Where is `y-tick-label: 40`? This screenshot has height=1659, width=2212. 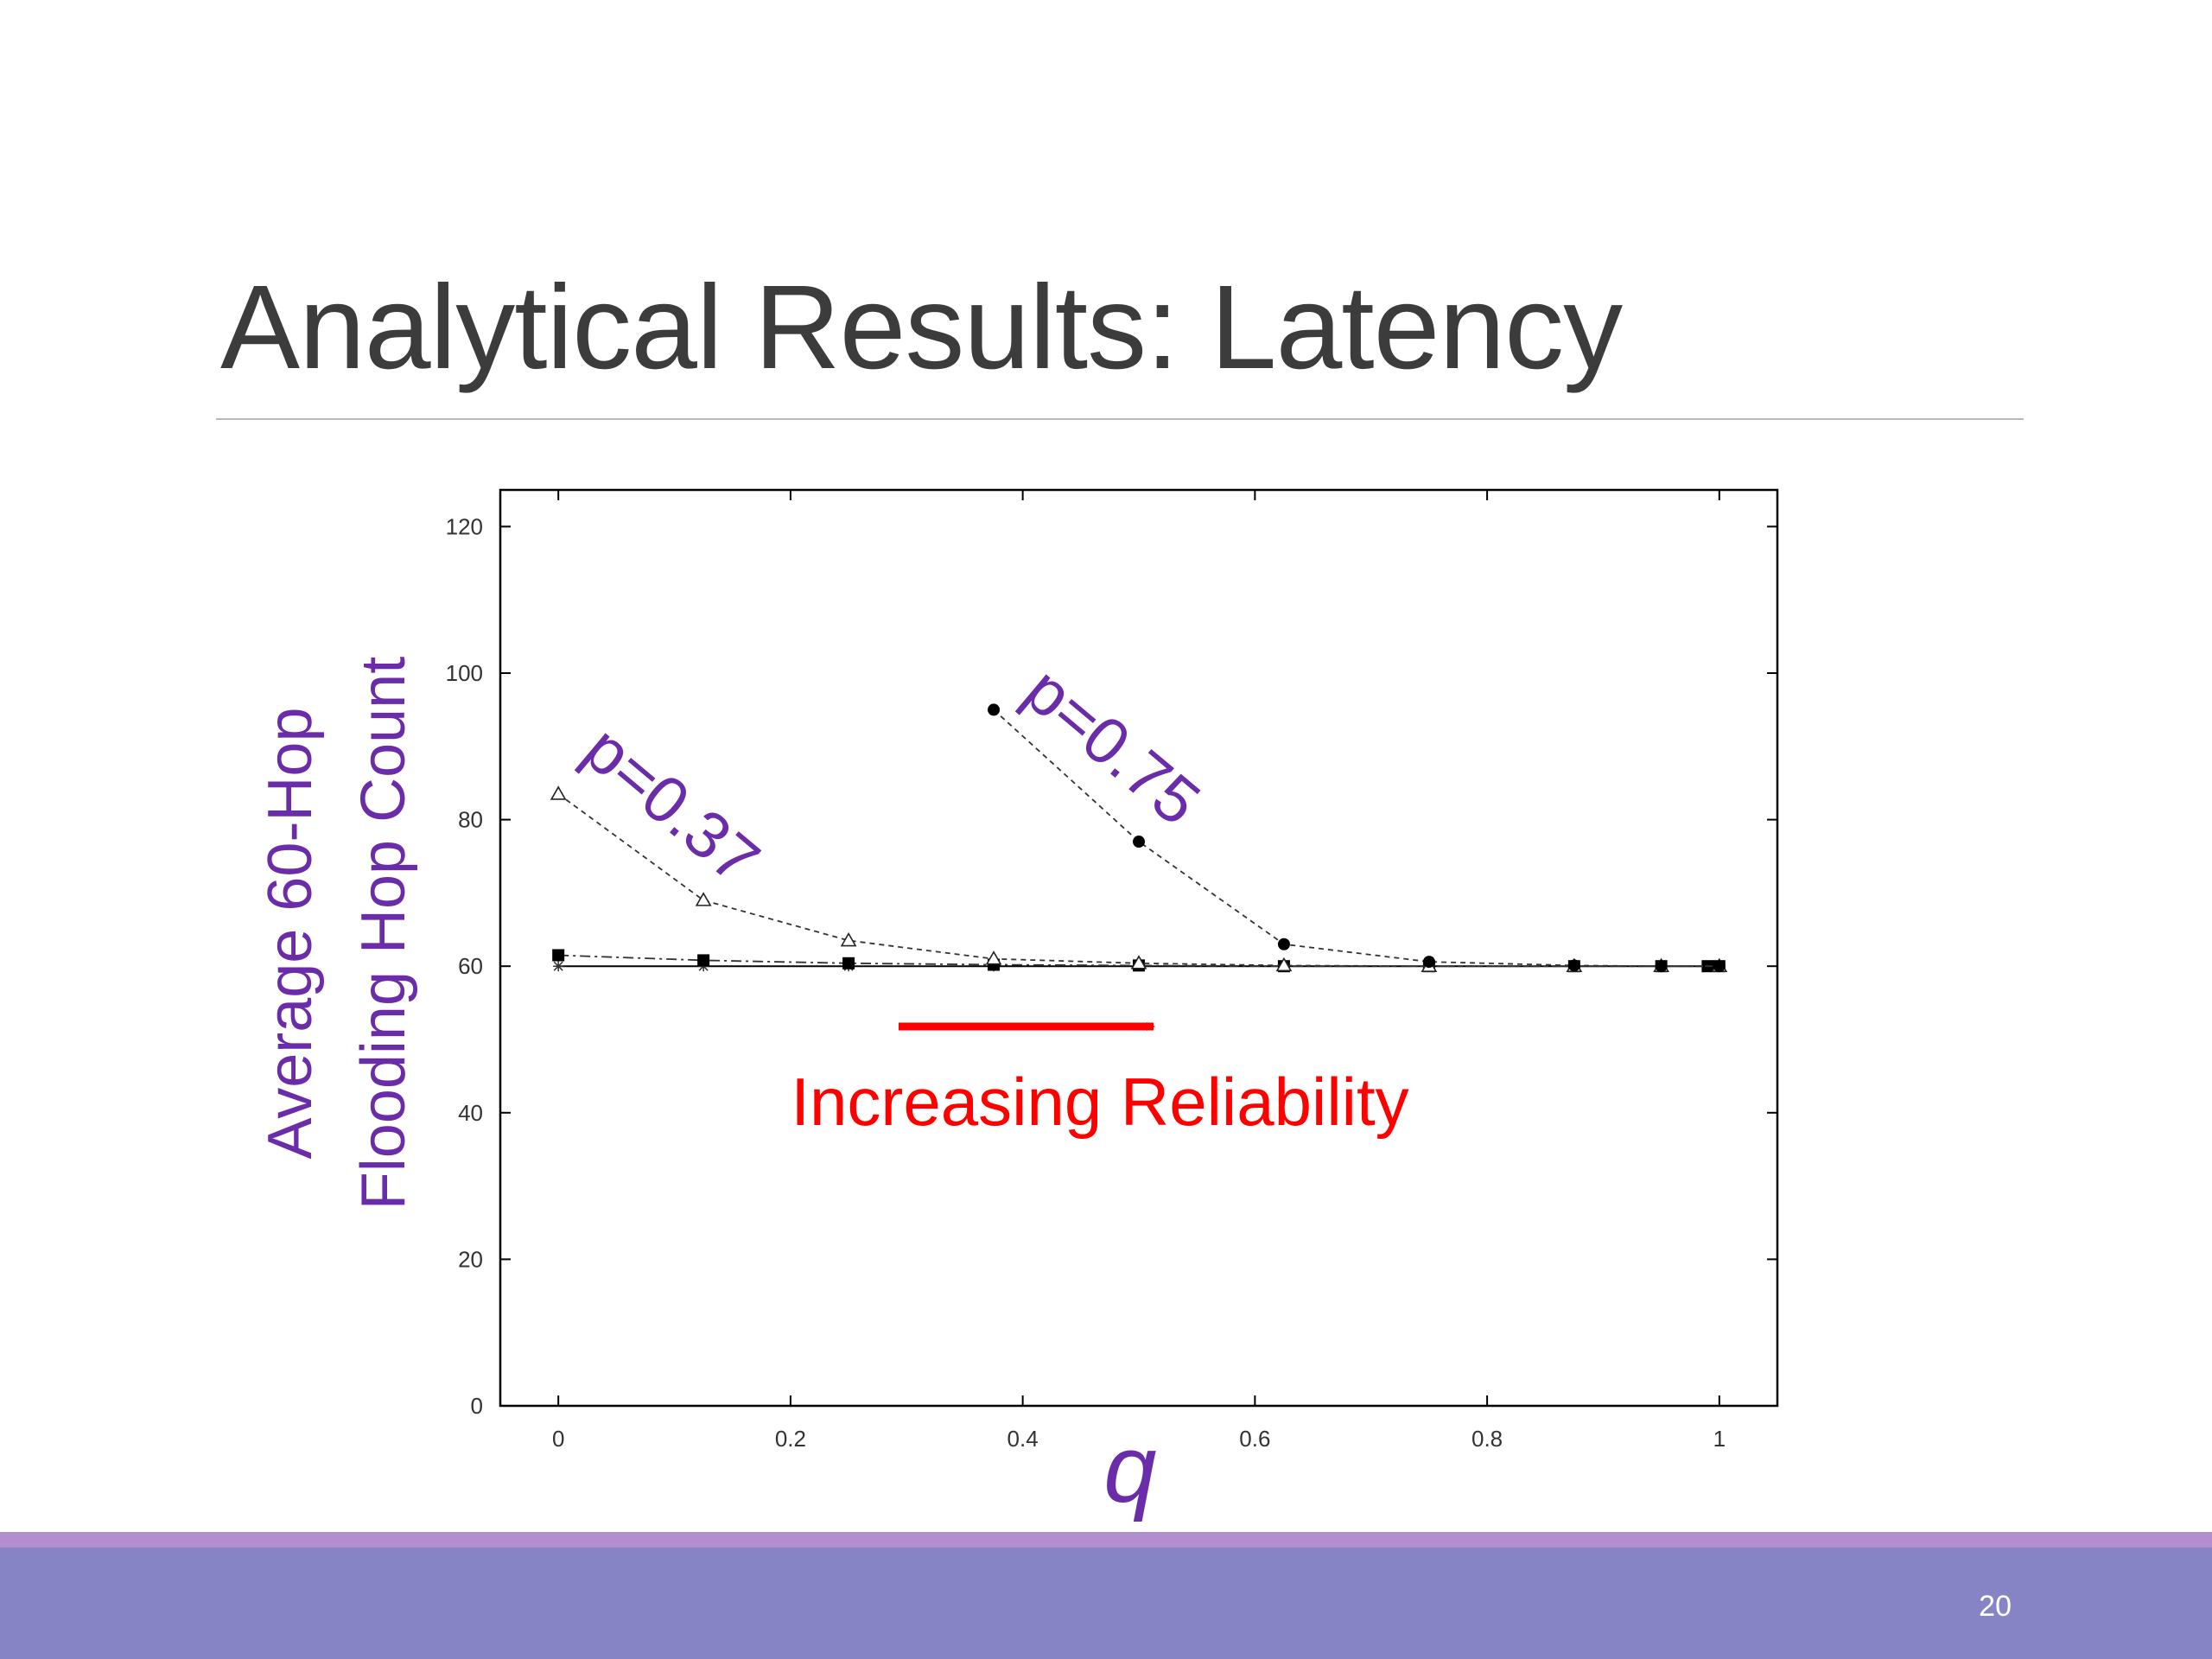 y-tick-label: 40 is located at coordinates (471, 1113).